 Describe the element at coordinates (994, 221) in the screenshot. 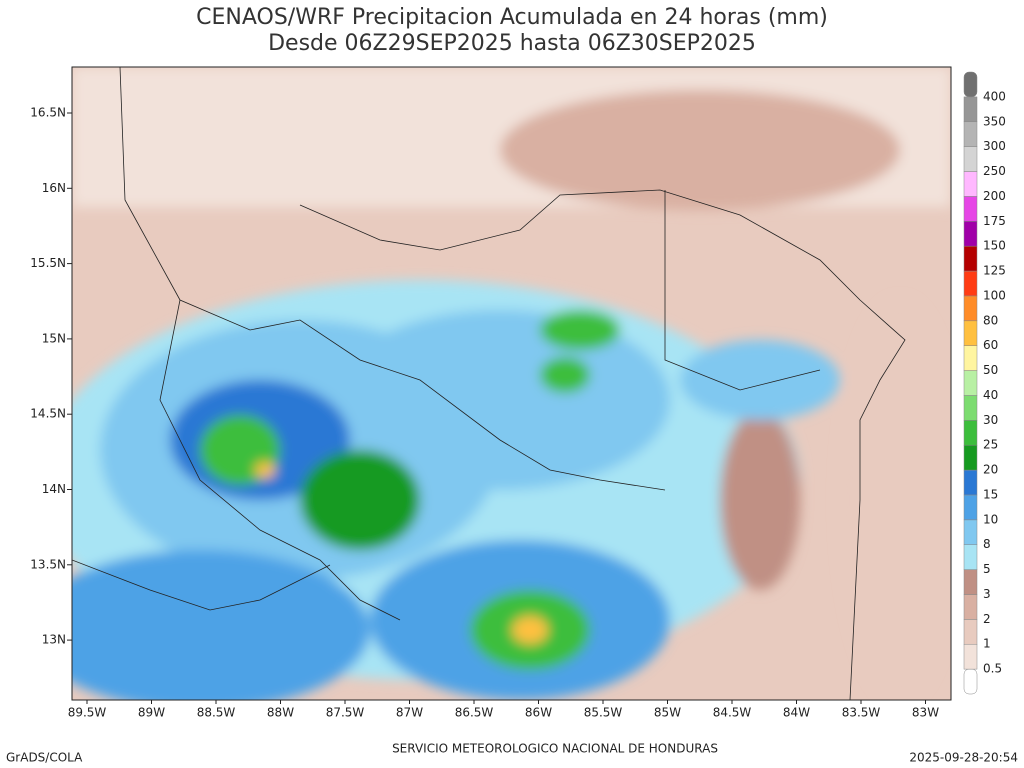

I see `colorbar-label: 175` at that location.